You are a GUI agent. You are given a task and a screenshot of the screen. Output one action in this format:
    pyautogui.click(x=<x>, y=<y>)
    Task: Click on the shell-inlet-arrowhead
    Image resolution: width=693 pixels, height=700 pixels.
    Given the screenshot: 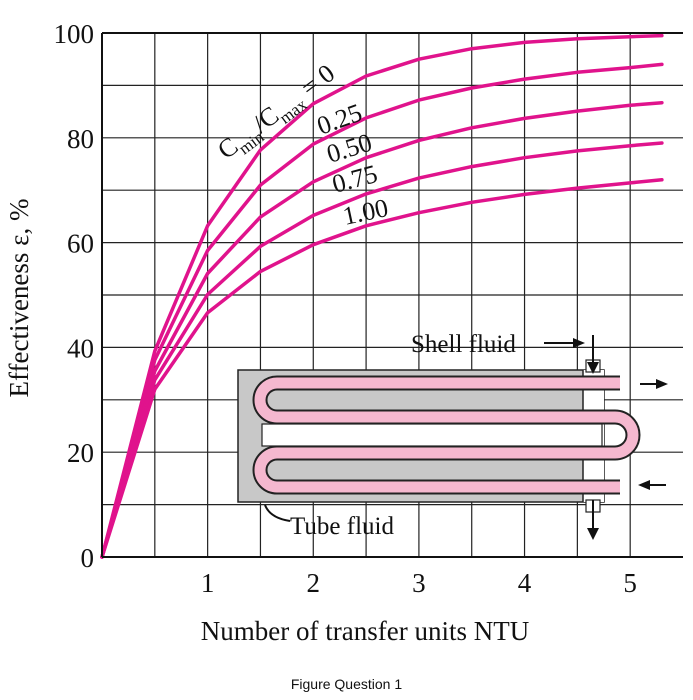 What is the action you would take?
    pyautogui.click(x=593, y=368)
    